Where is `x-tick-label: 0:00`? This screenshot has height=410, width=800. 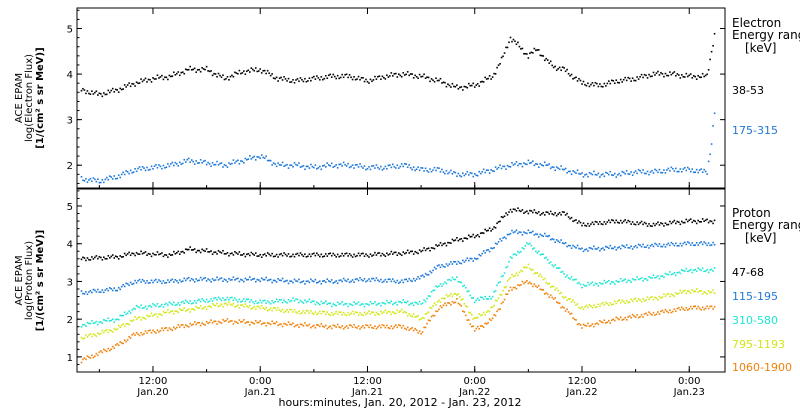
x-tick-label: 0:00 is located at coordinates (689, 381).